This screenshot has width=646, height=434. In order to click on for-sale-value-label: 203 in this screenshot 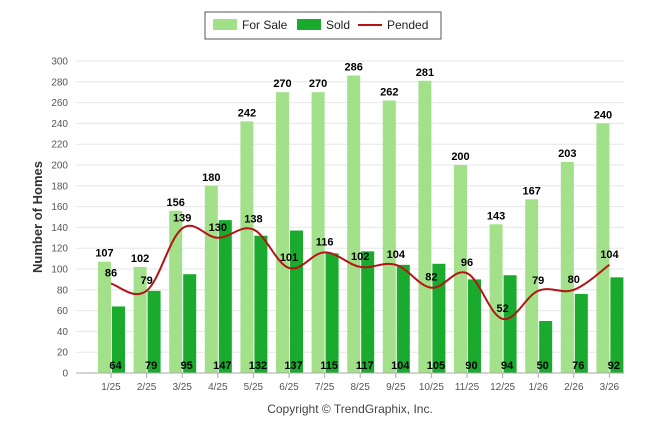, I will do `click(567, 154)`.